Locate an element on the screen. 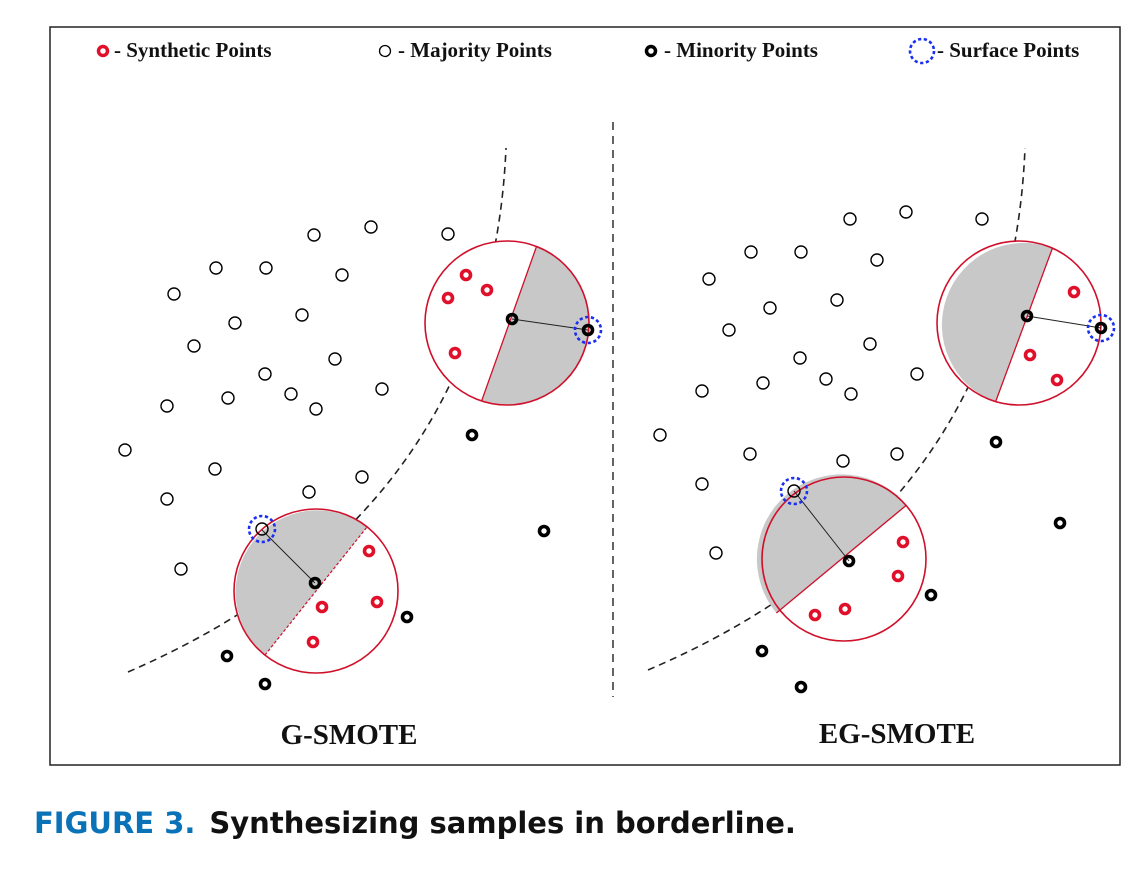 The height and width of the screenshot is (877, 1141). geometric-region-lower is located at coordinates (316, 591).